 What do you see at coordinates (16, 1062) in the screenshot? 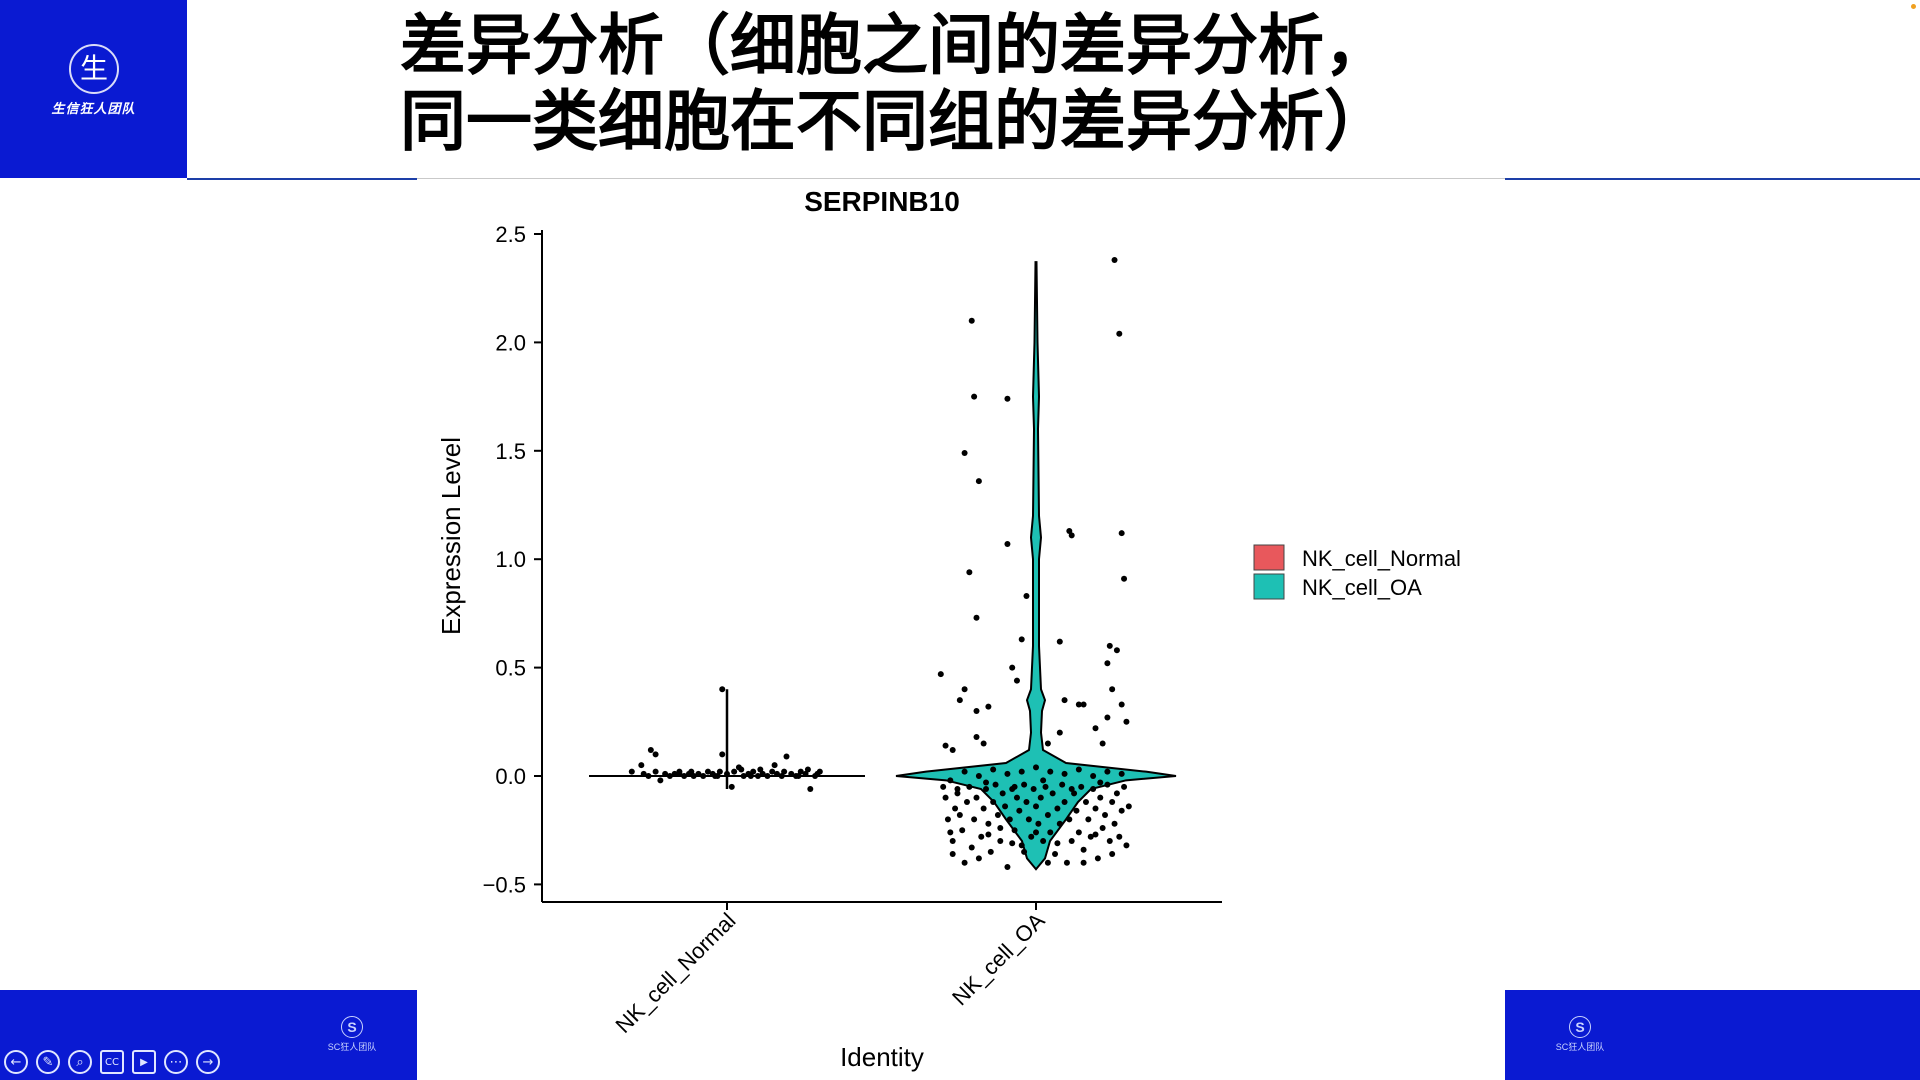
I see `back-icon: ←` at bounding box center [16, 1062].